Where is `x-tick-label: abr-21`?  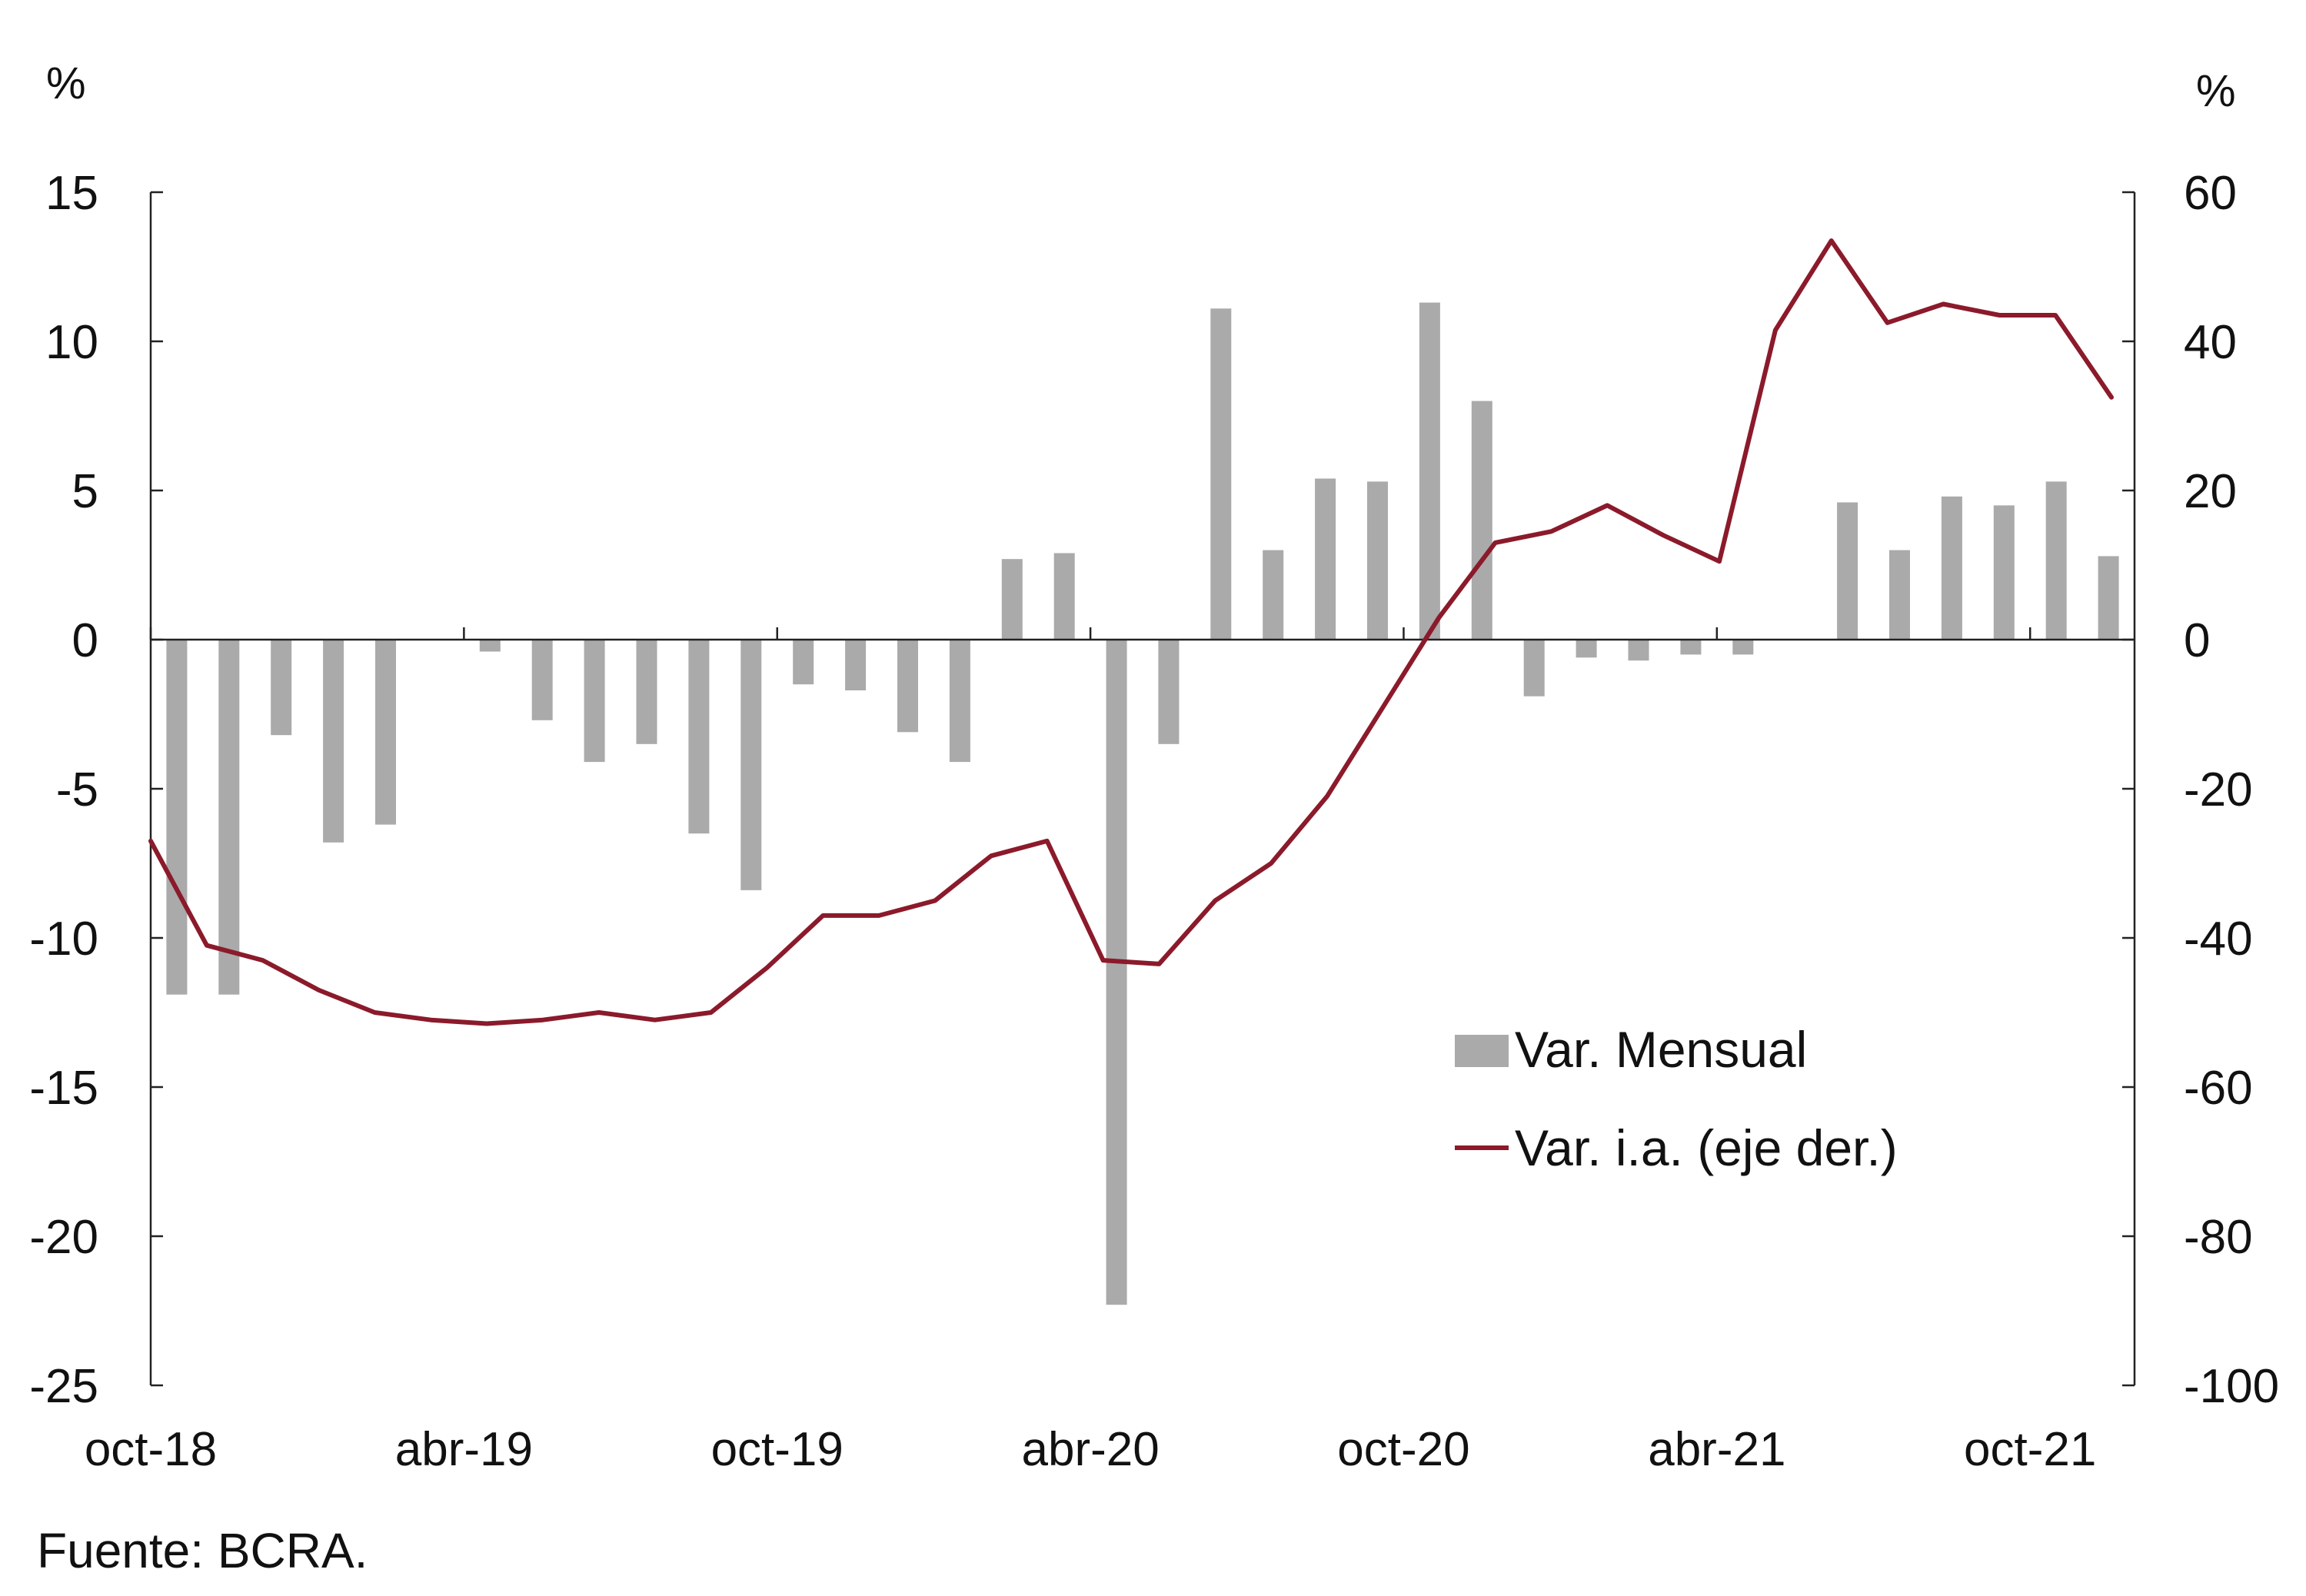 x-tick-label: abr-21 is located at coordinates (1716, 1449).